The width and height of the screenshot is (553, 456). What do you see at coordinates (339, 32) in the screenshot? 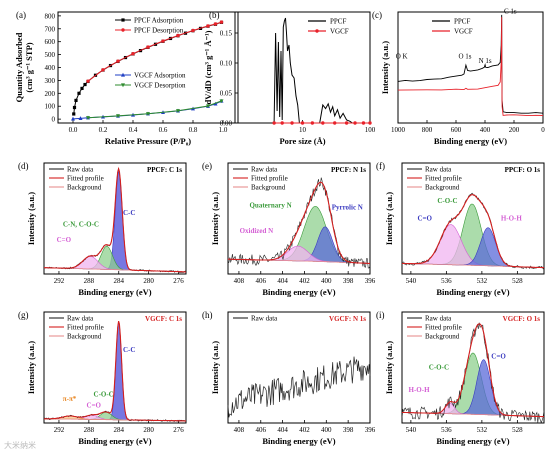
I see `legend-label: VGCF` at bounding box center [339, 32].